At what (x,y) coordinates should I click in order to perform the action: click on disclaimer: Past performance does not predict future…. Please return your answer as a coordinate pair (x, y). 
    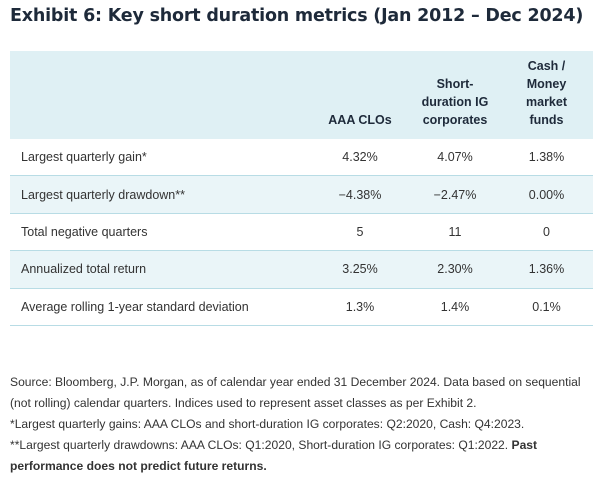
    Looking at the image, I should click on (274, 455).